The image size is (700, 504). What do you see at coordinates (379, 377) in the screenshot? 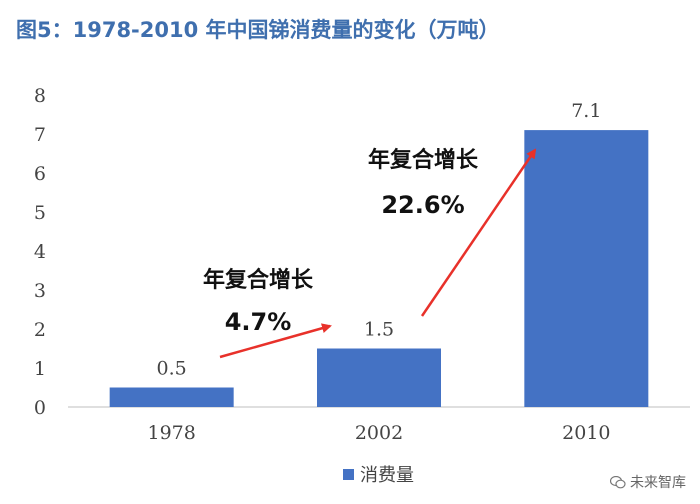
I see `bar-2002` at bounding box center [379, 377].